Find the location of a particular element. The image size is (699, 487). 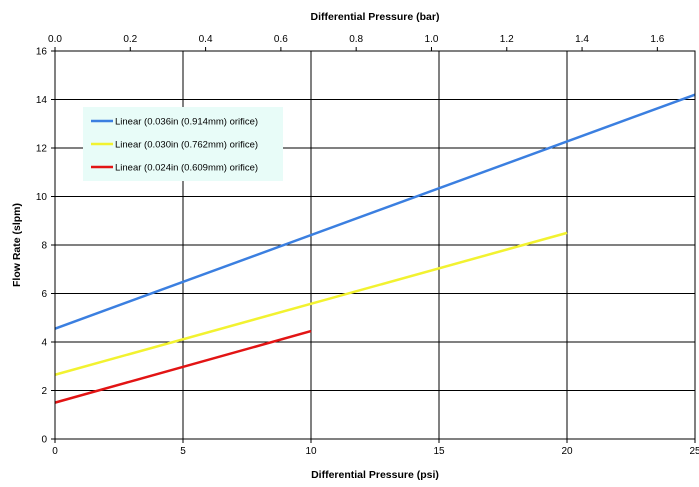

legend-label-2: Linear (0.030in (0.762mm) orifice) is located at coordinates (186, 145).